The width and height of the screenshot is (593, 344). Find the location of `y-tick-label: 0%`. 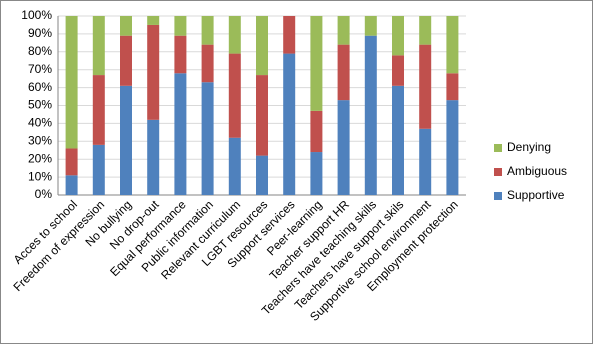

y-tick-label: 0% is located at coordinates (44, 194).